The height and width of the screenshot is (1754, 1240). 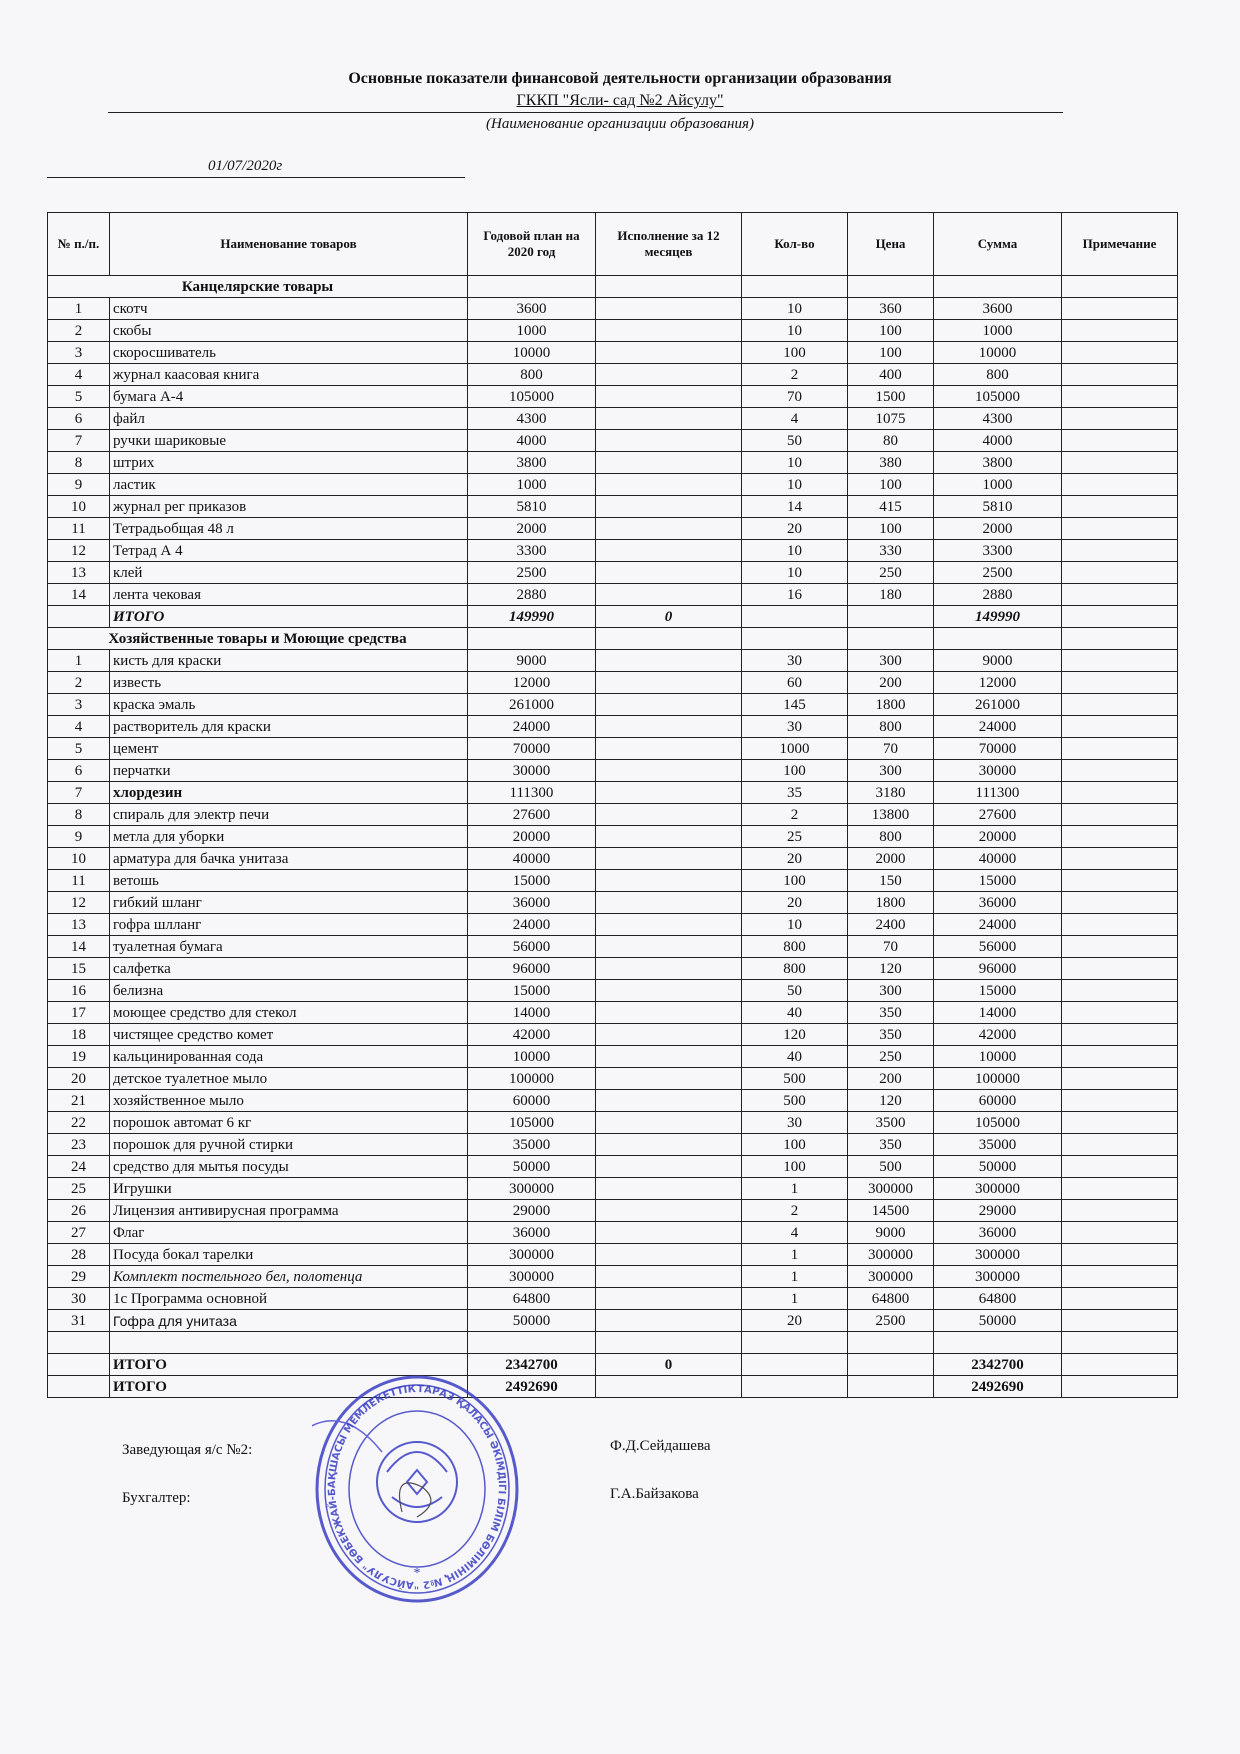 What do you see at coordinates (288, 308) in the screenshot?
I see `cell-name: скотч` at bounding box center [288, 308].